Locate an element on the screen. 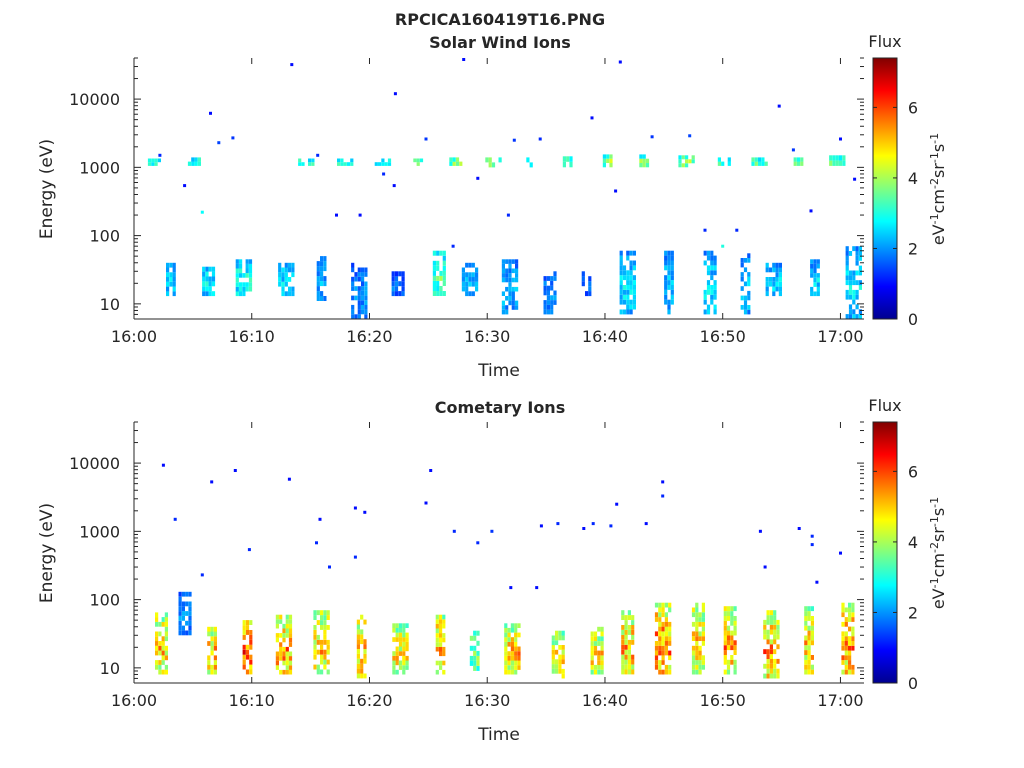  y-tick-label: 100 is located at coordinates (104, 600).